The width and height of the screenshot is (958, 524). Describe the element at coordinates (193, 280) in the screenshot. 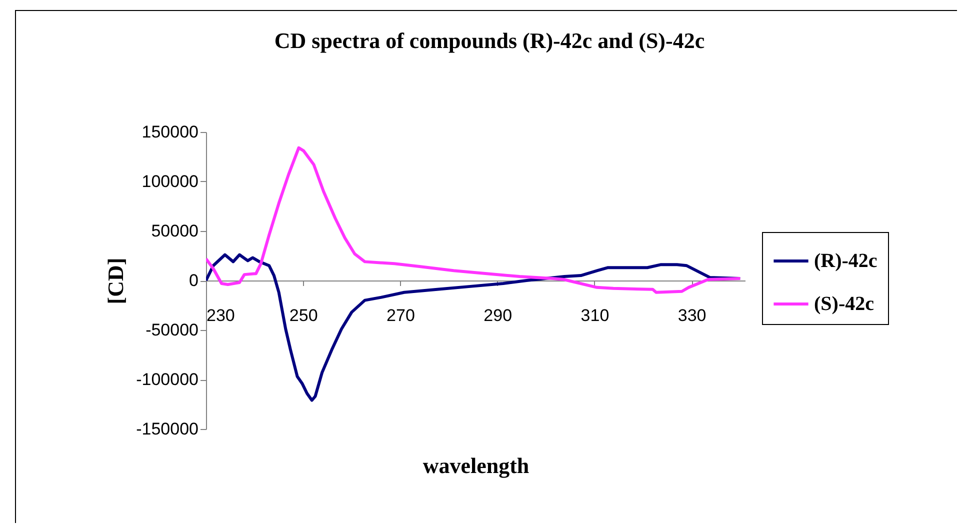

I see `y-tick-label: 0` at that location.